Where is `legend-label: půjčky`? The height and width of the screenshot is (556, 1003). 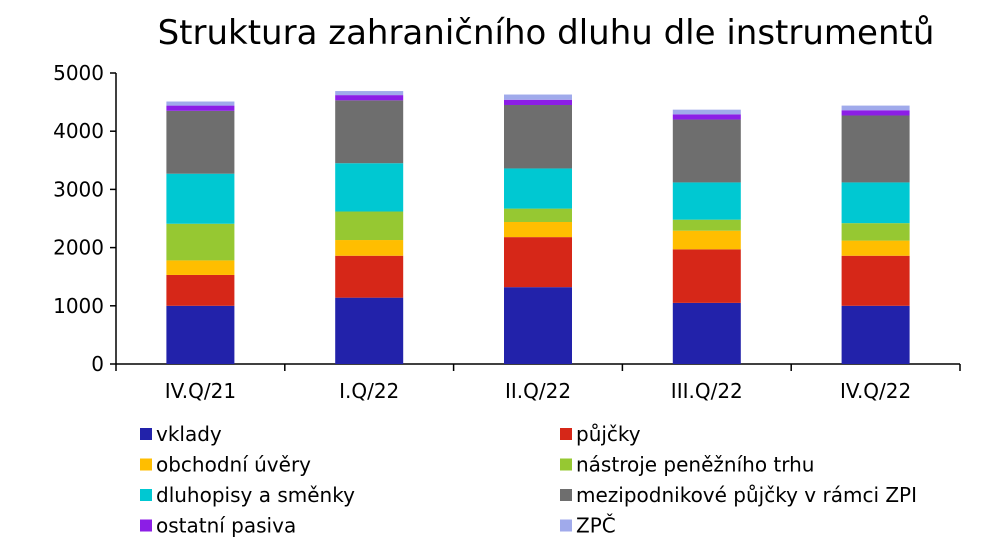 legend-label: půjčky is located at coordinates (608, 434).